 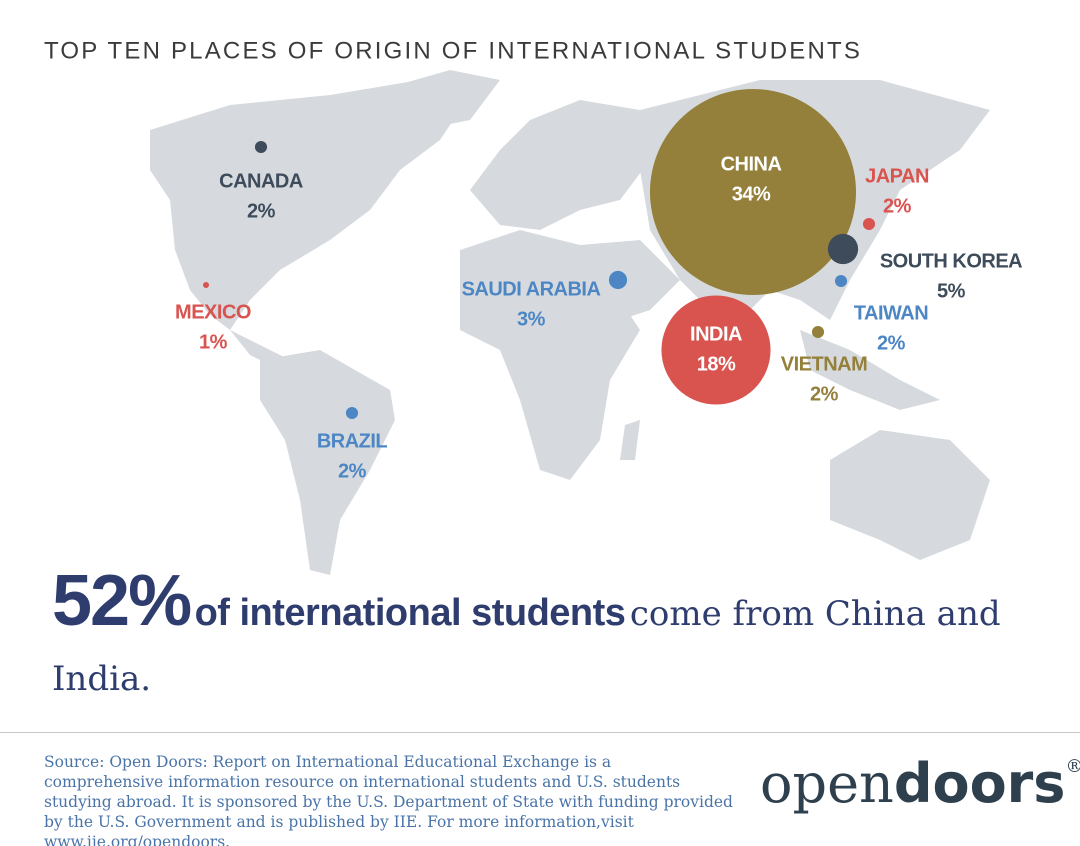 I want to click on country-label: TAIWAN, so click(x=891, y=313).